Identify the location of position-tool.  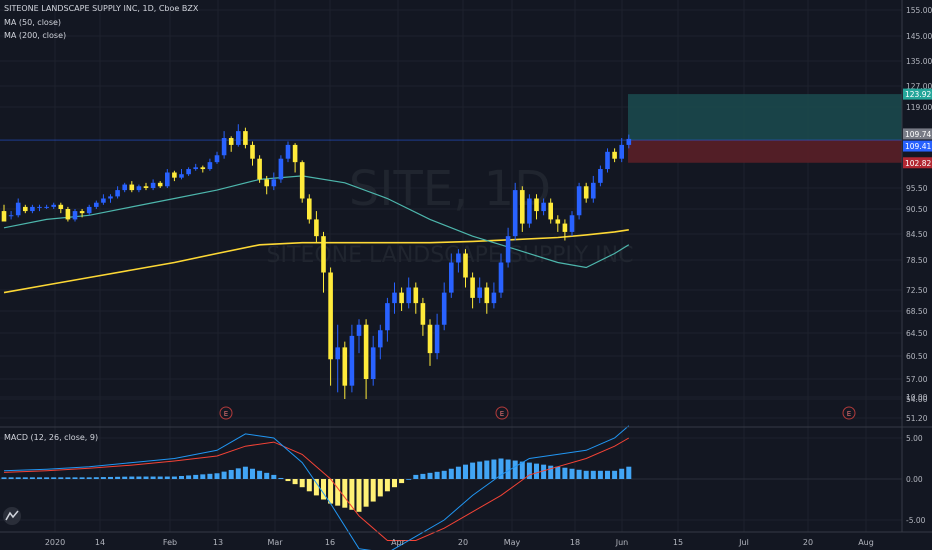
(451, 128).